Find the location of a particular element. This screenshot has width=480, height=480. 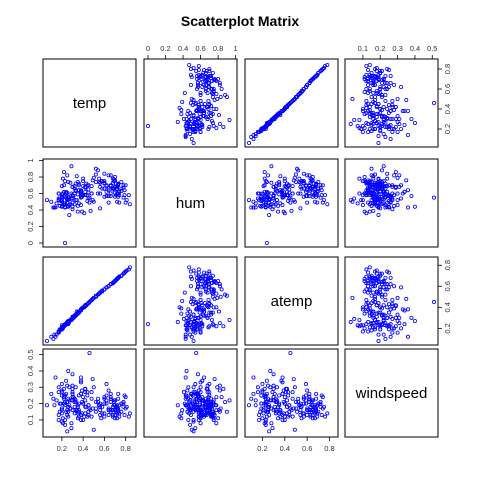

tick-label: 0.4 is located at coordinates (285, 448).